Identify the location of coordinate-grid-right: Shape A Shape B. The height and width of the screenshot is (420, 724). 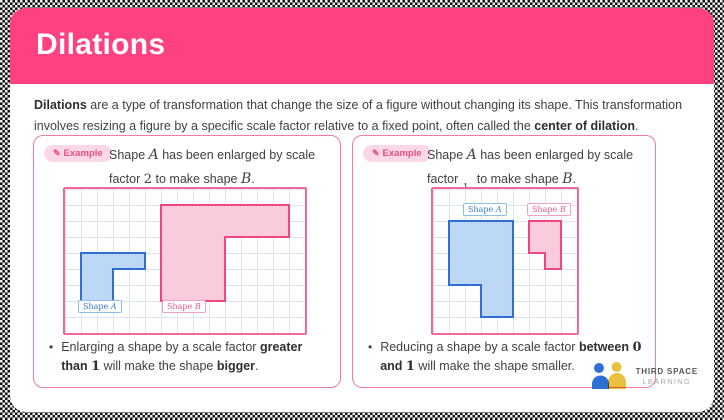
(505, 261).